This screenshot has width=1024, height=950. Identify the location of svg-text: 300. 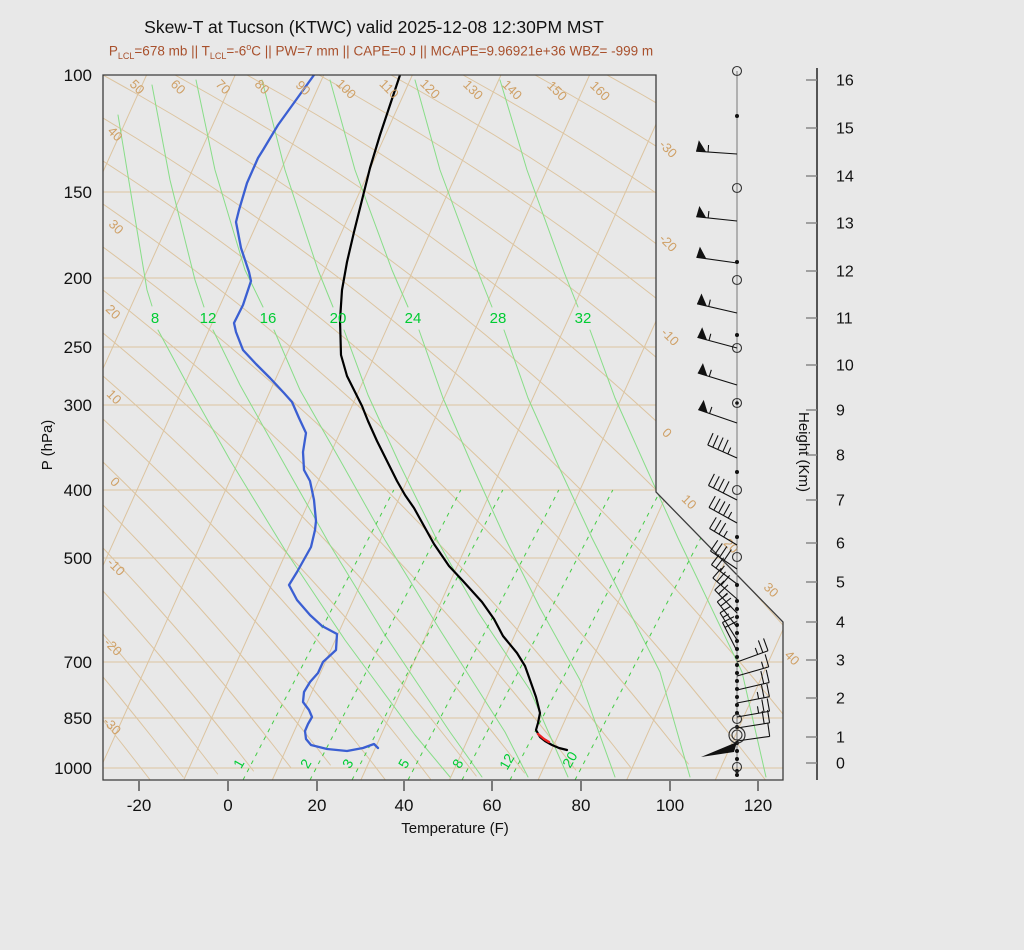
(78, 405).